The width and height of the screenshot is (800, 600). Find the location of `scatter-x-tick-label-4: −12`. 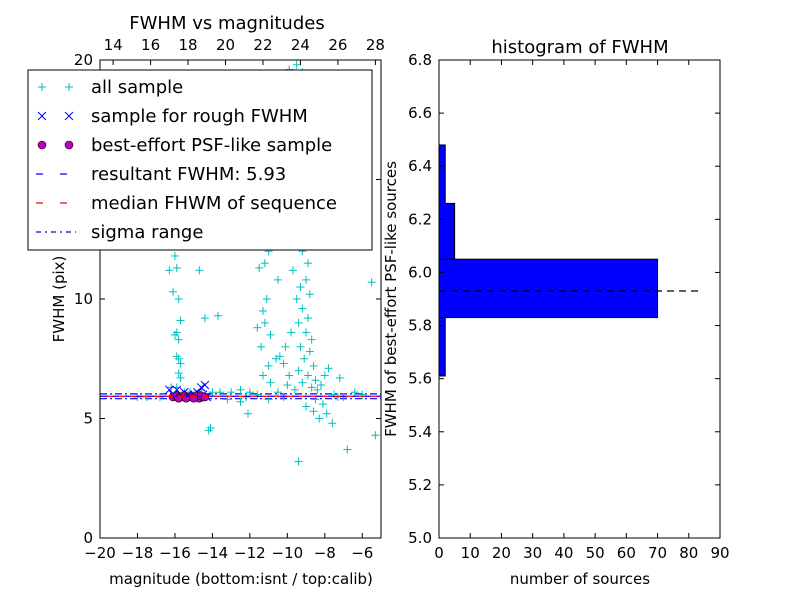

scatter-x-tick-label-4: −12 is located at coordinates (250, 553).